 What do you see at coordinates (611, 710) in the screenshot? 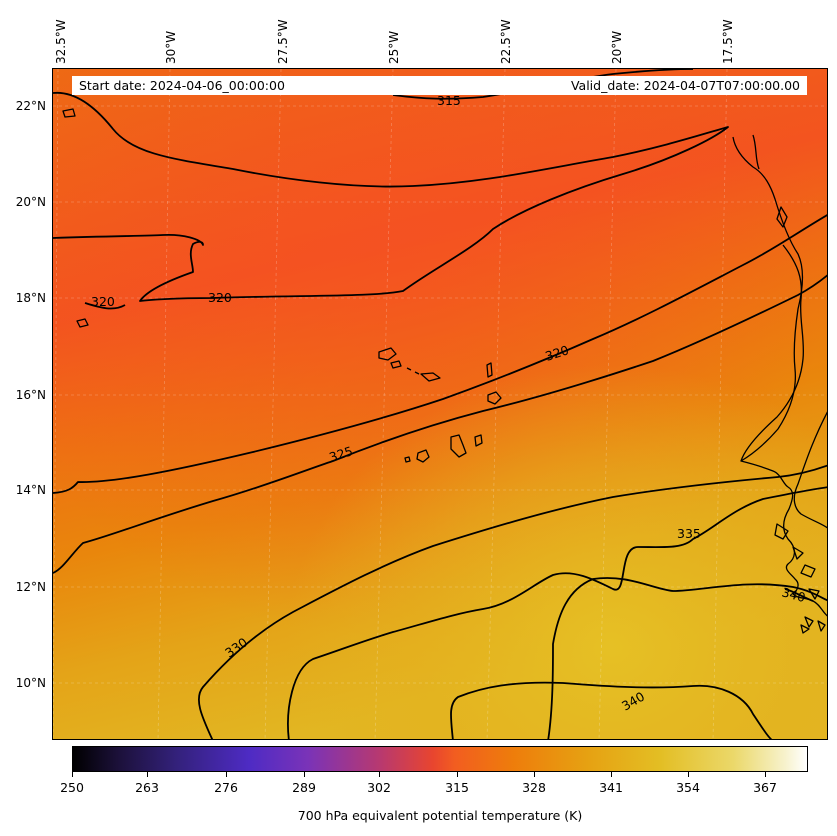
I see `contour-340-south` at bounding box center [611, 710].